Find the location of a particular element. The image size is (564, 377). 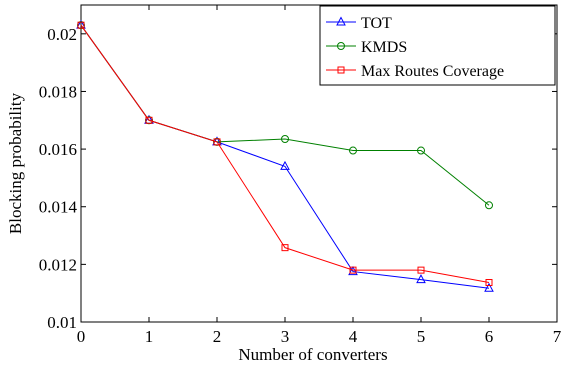

y-tick-label: 0.02 is located at coordinates (62, 34).